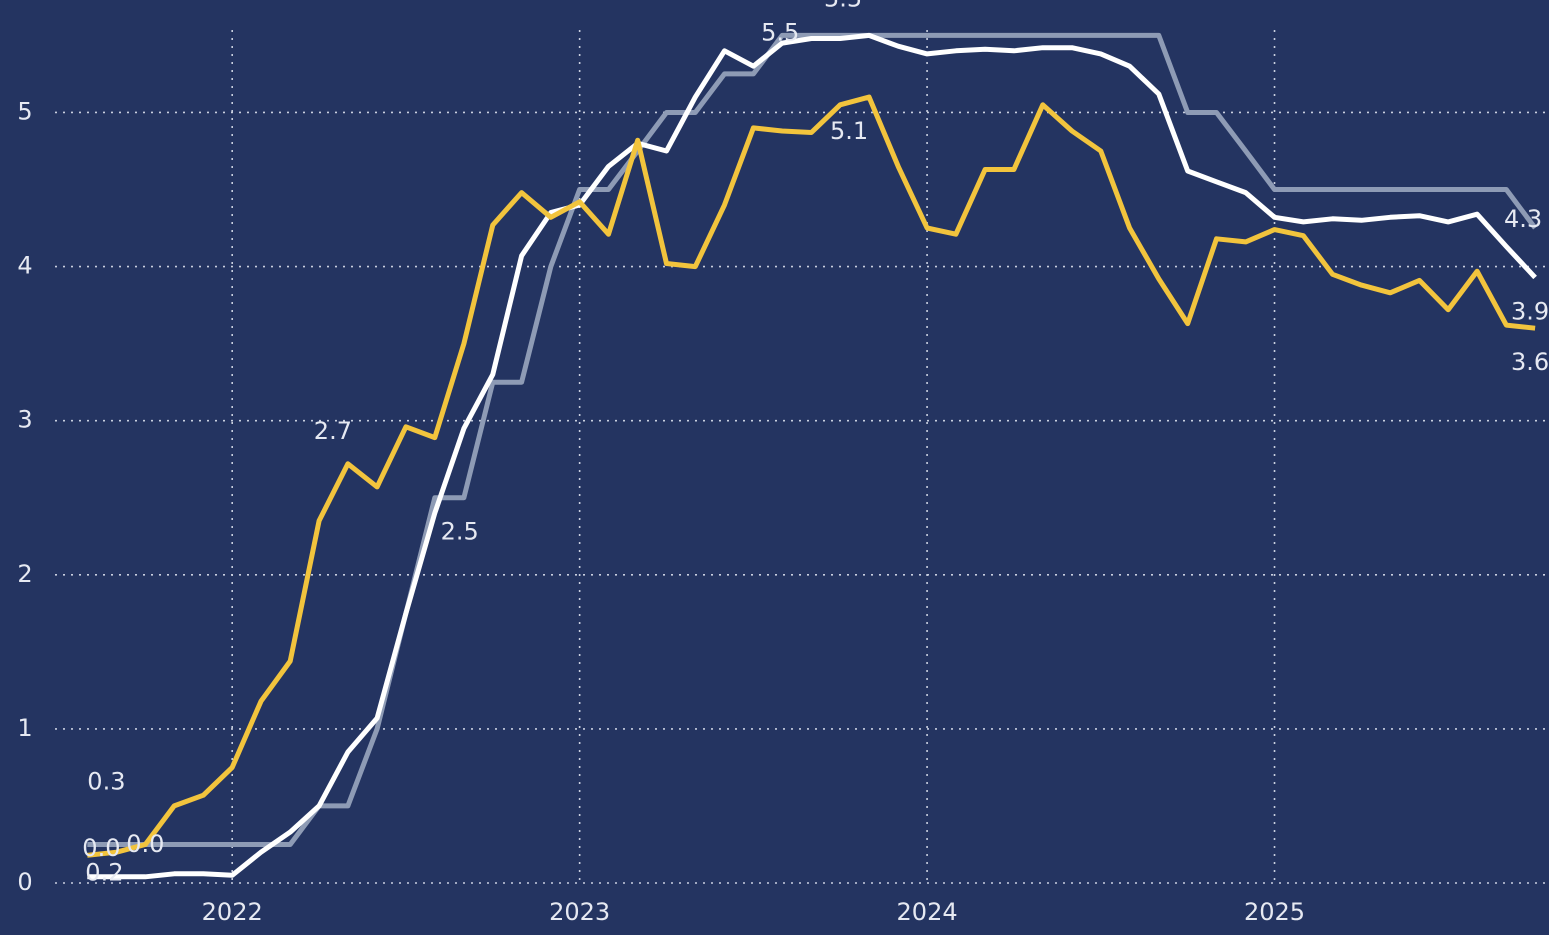 This screenshot has width=1549, height=935. Describe the element at coordinates (1274, 912) in the screenshot. I see `x-tick-label: 2025` at that location.